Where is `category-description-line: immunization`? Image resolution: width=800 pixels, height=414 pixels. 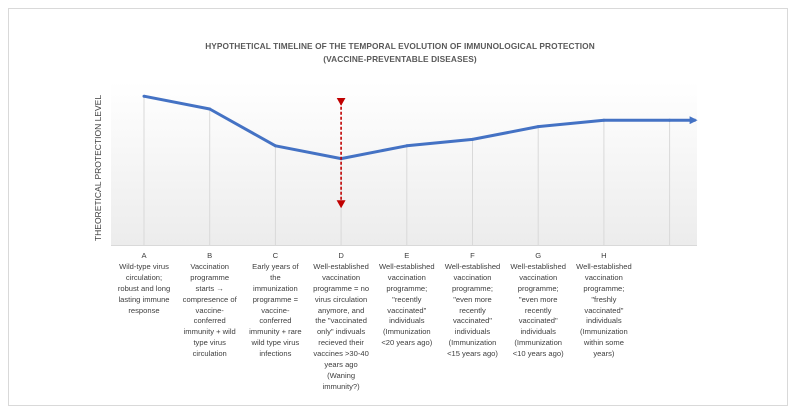
category-description-line: immunization is located at coordinates (275, 288).